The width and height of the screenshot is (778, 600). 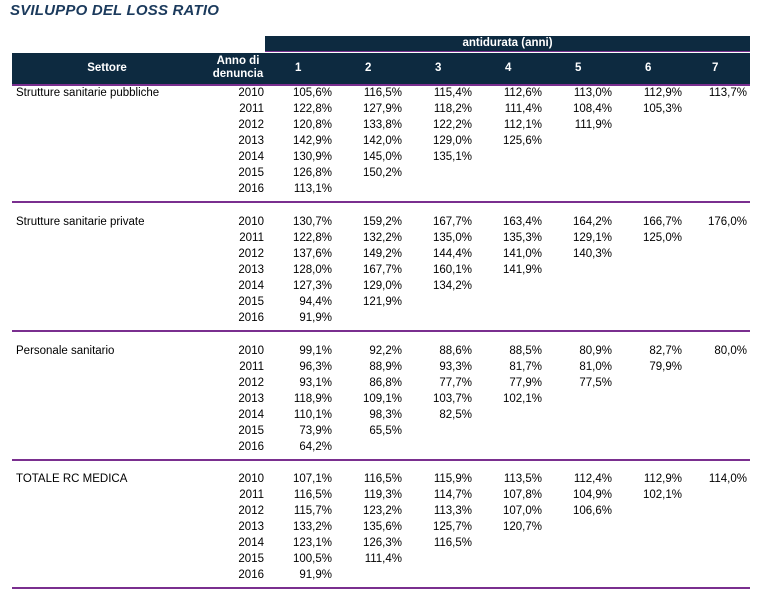 I want to click on value-cell: 80,9%, so click(x=595, y=351).